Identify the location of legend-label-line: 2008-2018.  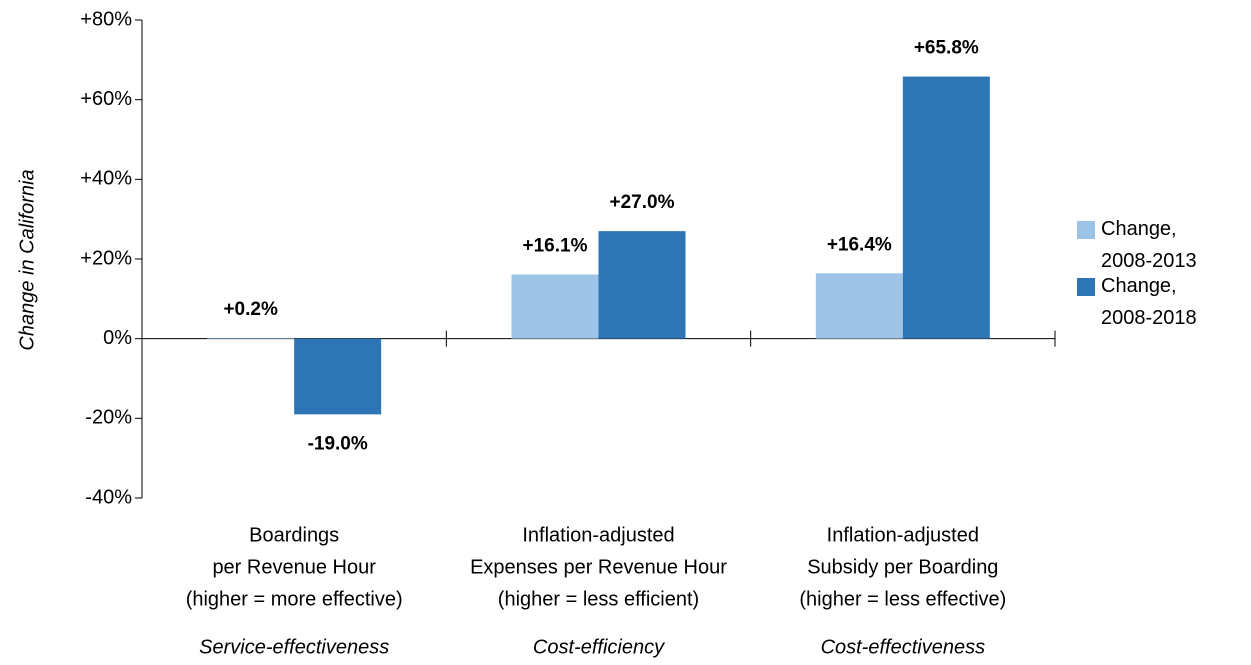
(1149, 318).